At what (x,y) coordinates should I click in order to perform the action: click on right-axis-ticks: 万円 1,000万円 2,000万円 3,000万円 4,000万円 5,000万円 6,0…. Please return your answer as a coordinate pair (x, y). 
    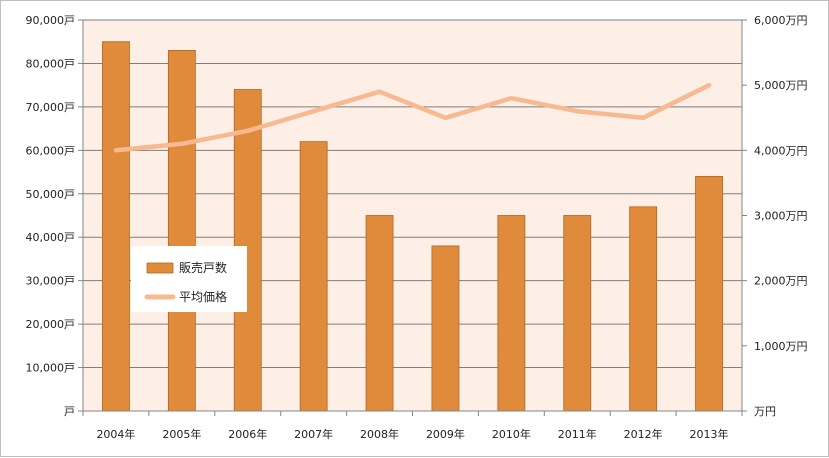
    Looking at the image, I should click on (781, 216).